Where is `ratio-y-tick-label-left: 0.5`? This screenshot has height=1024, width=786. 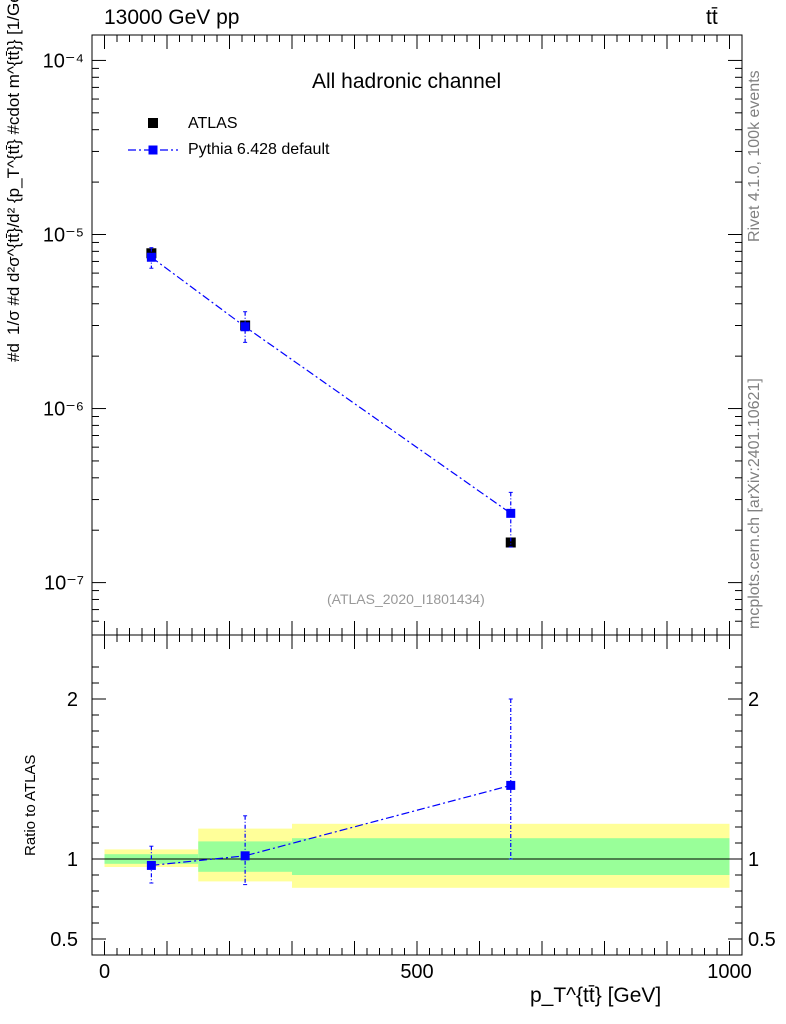 ratio-y-tick-label-left: 0.5 is located at coordinates (64, 940).